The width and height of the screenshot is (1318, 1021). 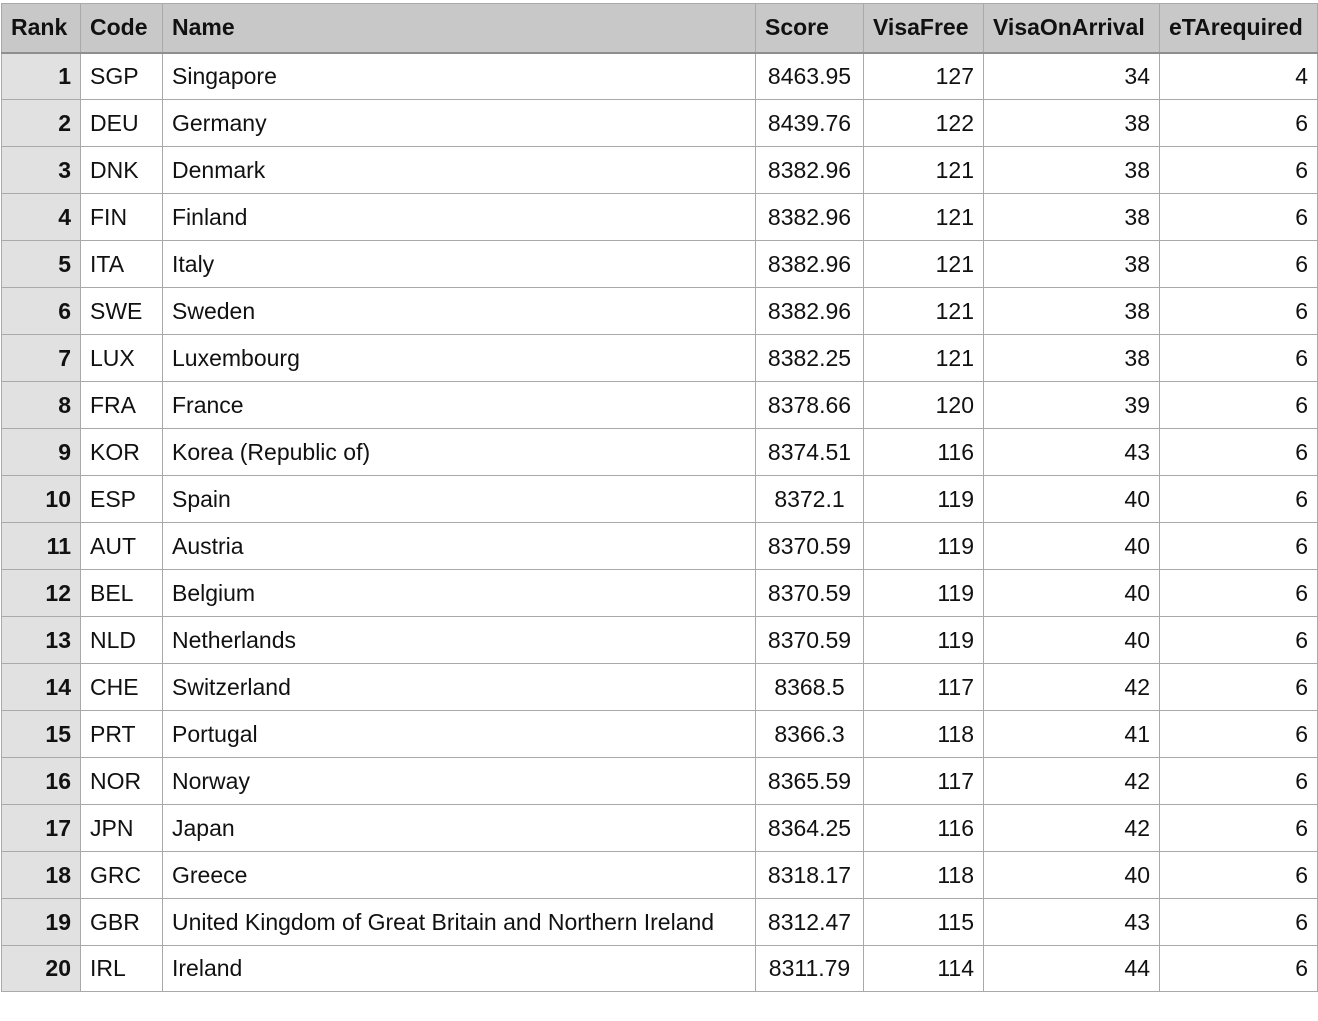 I want to click on cell-rank: 11, so click(x=41, y=546).